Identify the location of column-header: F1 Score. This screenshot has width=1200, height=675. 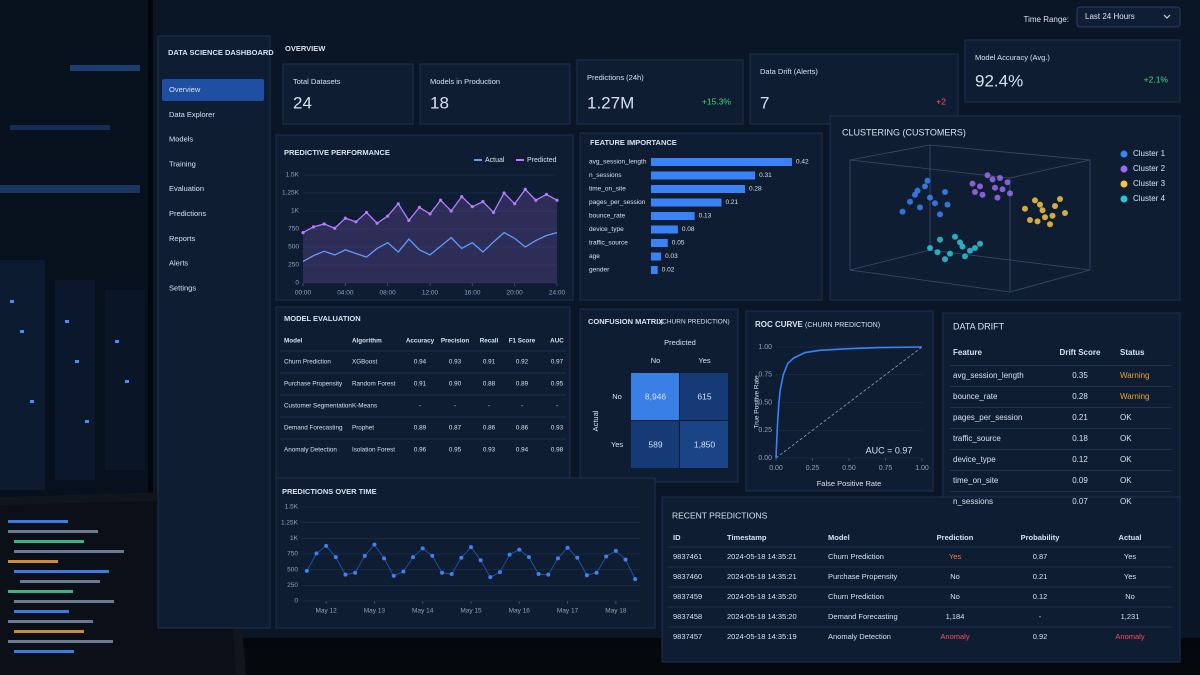
(522, 341).